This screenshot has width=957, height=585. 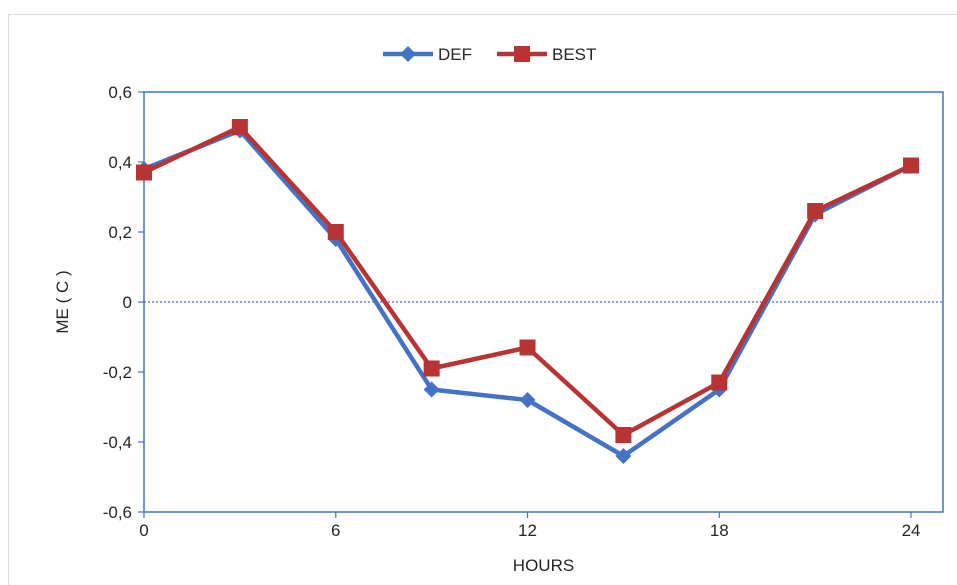 What do you see at coordinates (427, 54) in the screenshot?
I see `legend-entry-def: DEF` at bounding box center [427, 54].